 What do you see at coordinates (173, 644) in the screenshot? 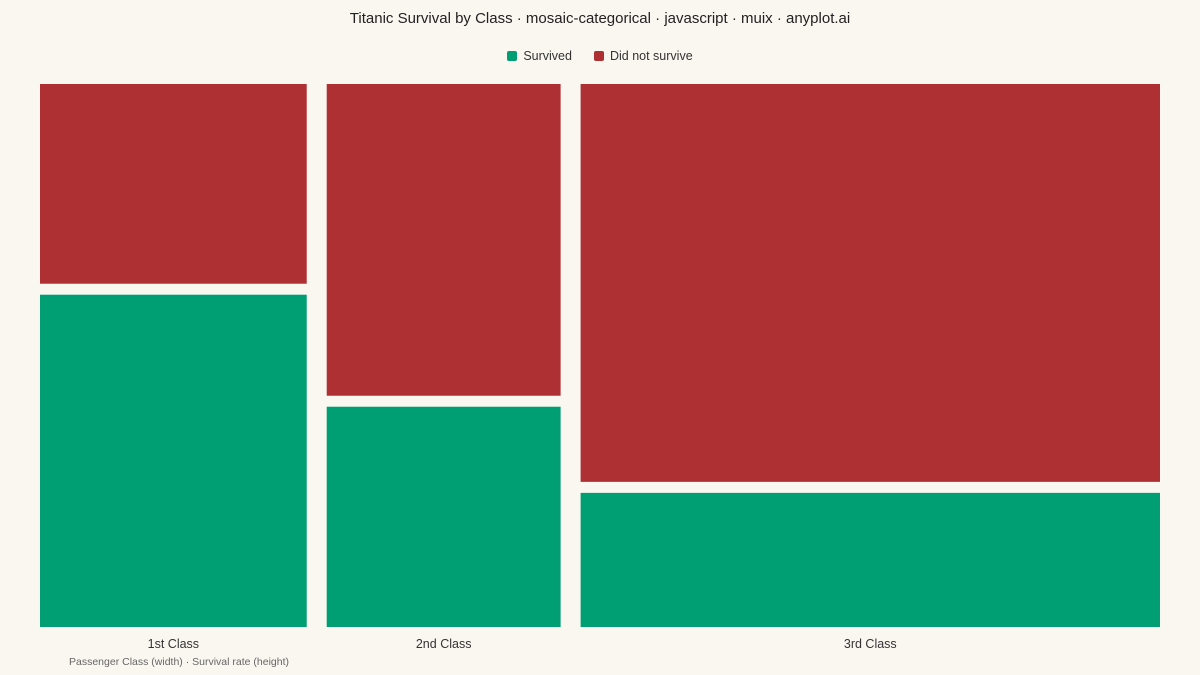
I see `x-tick-label-1st-class: 1st Class` at bounding box center [173, 644].